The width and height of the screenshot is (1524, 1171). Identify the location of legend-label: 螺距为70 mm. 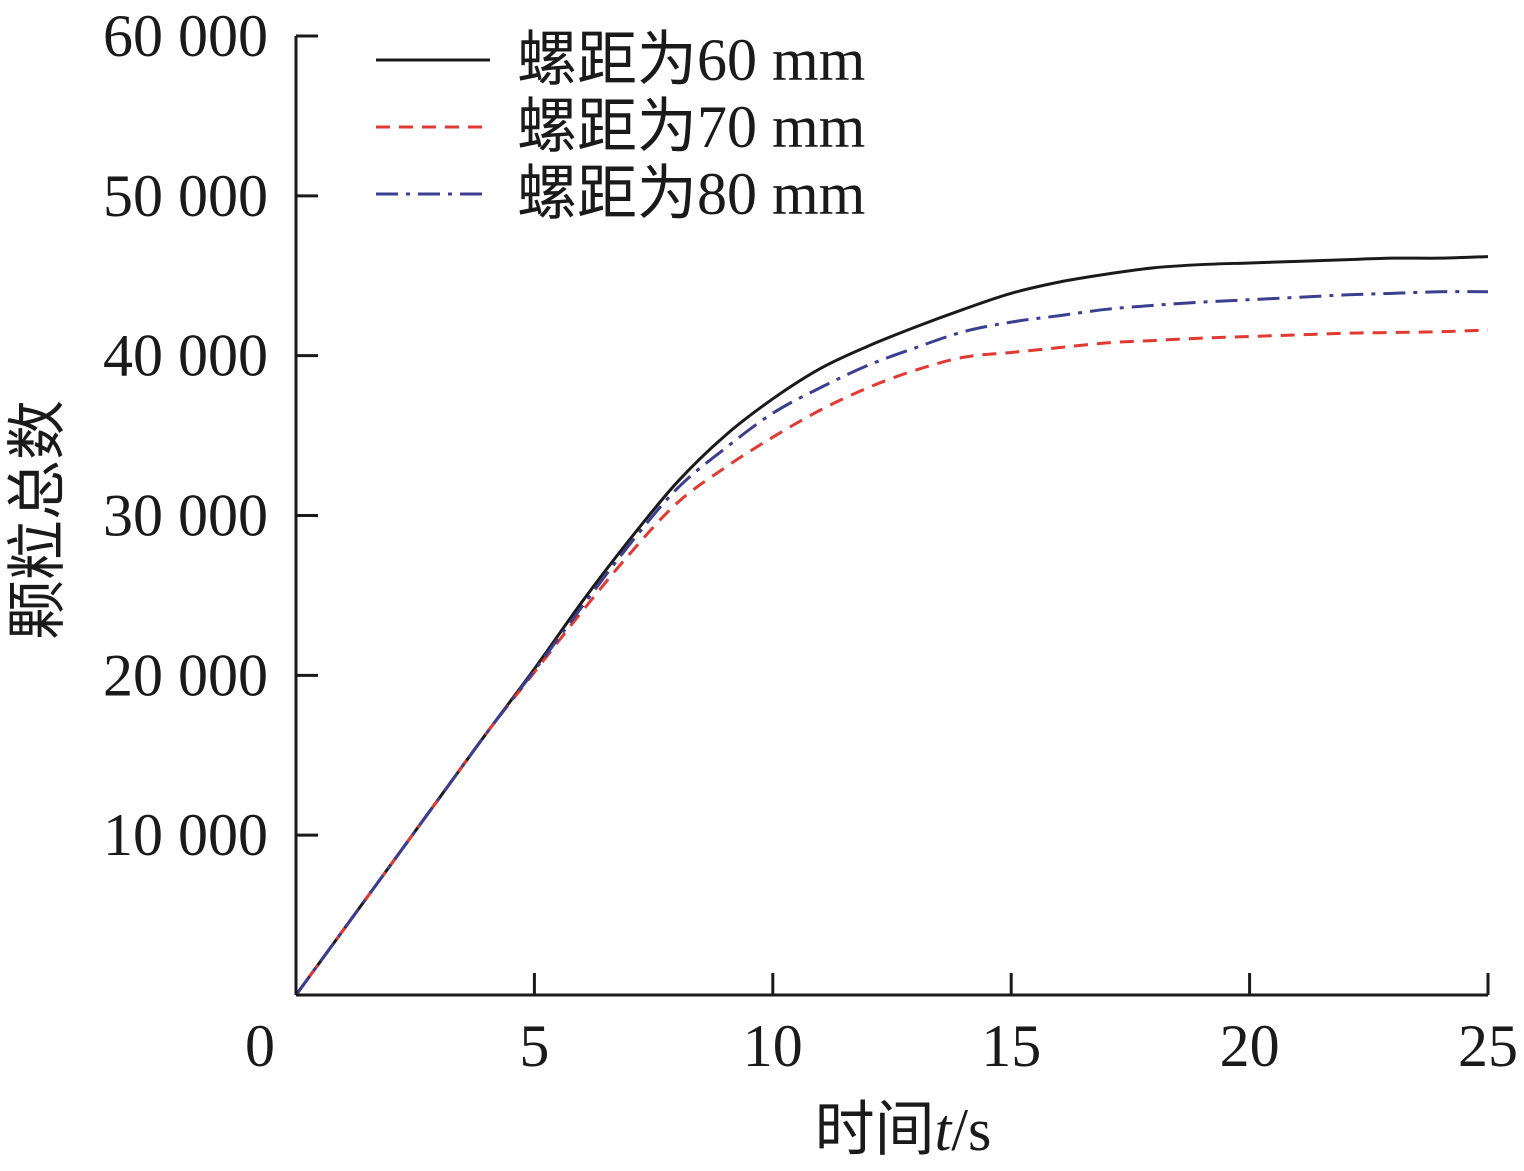
(691, 127).